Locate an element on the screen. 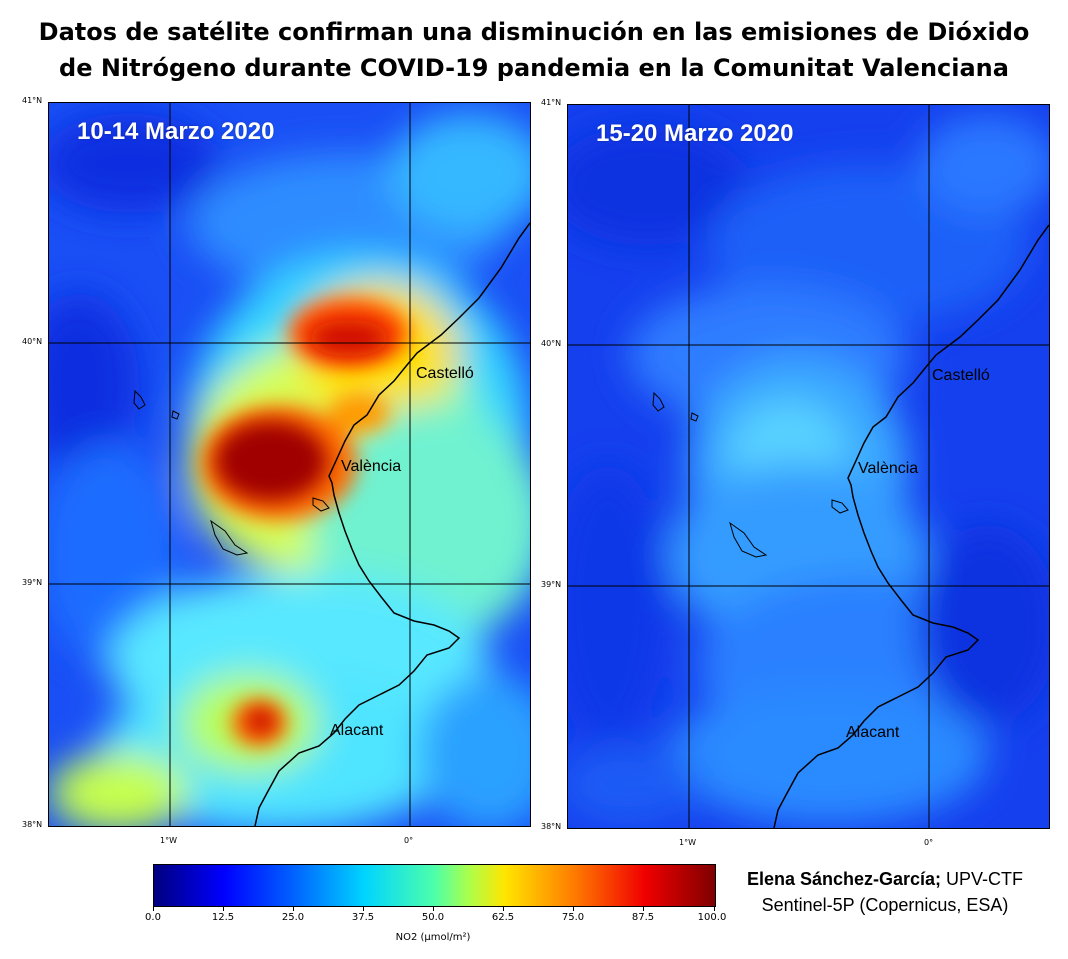 Image resolution: width=1068 pixels, height=959 pixels. colorbar-tick-label: 12.5 is located at coordinates (223, 917).